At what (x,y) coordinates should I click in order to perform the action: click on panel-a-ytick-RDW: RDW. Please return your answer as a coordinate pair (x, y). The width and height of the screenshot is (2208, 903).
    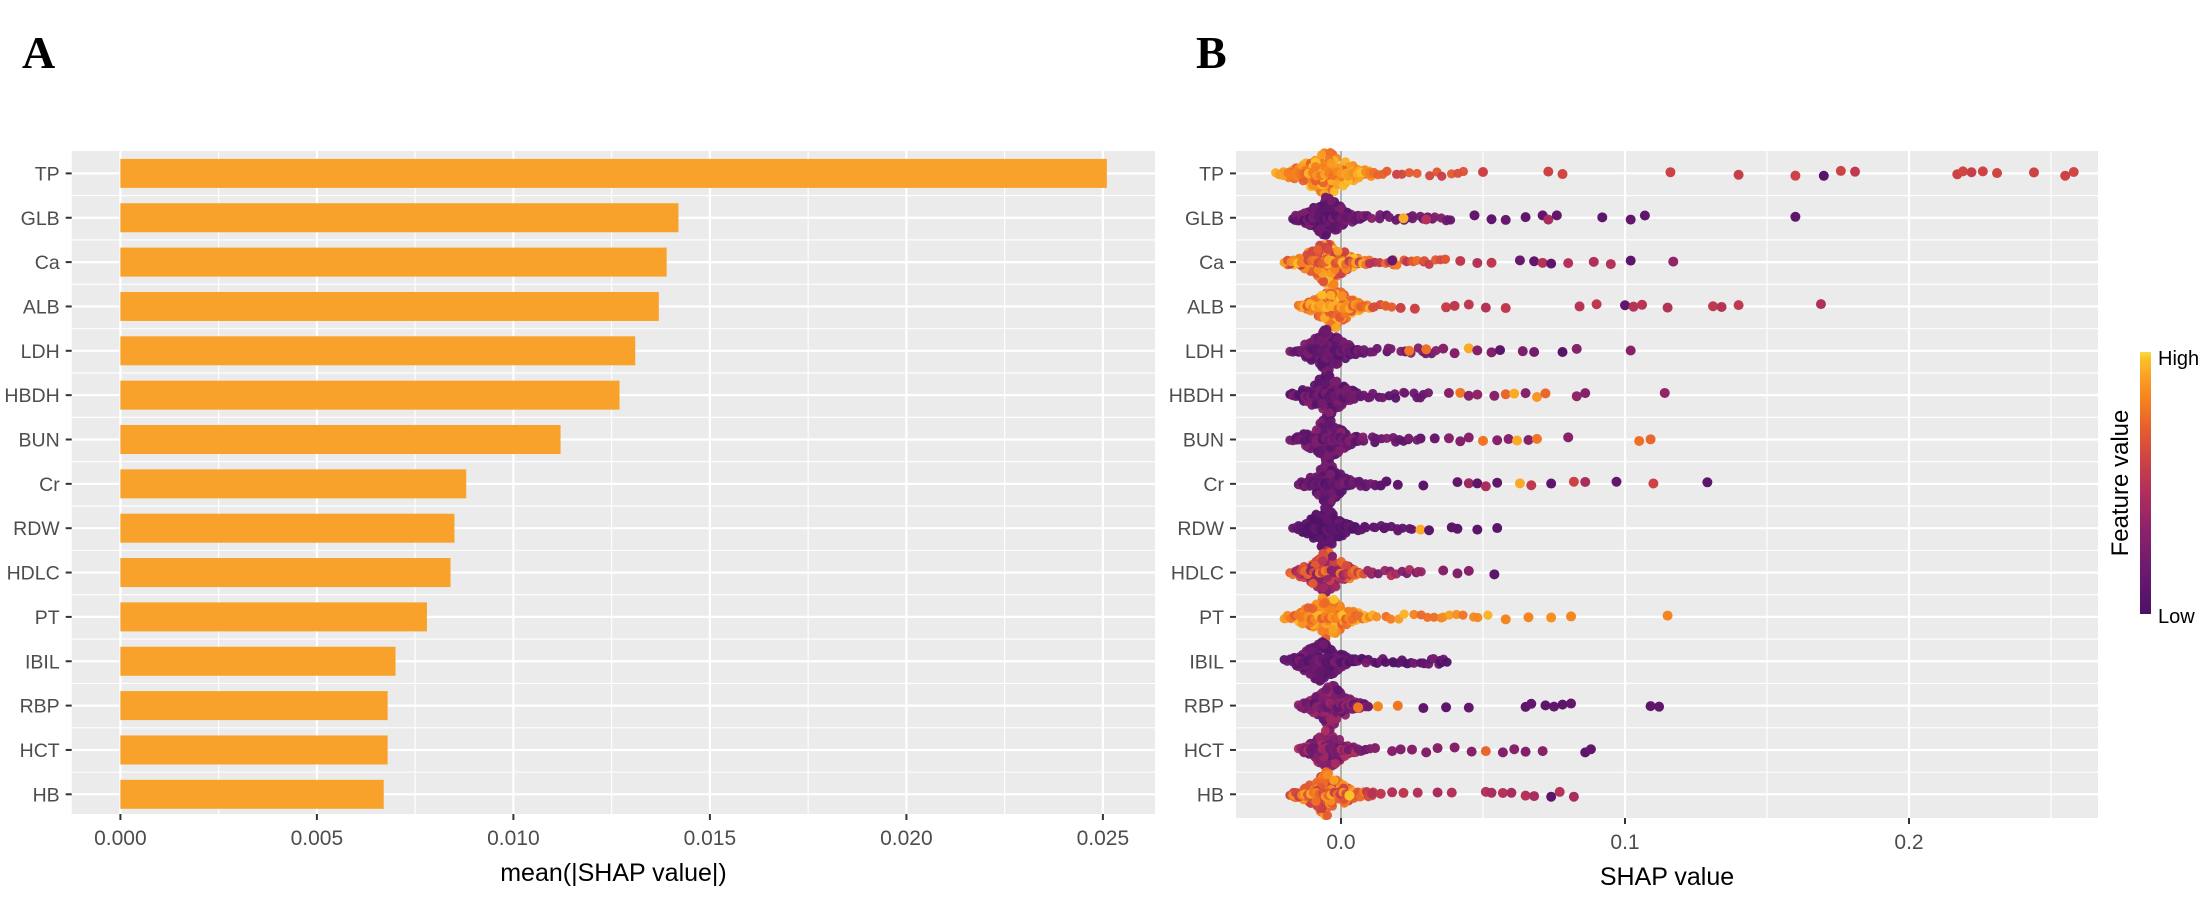
    Looking at the image, I should click on (36, 529).